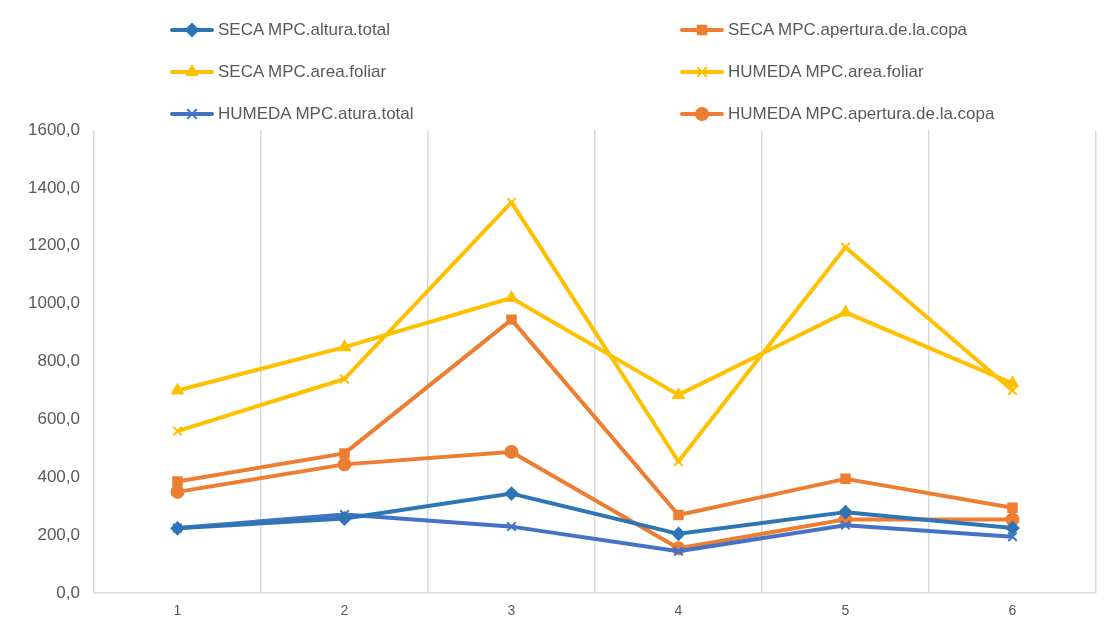  Describe the element at coordinates (845, 610) in the screenshot. I see `x-tick-label: 5` at that location.